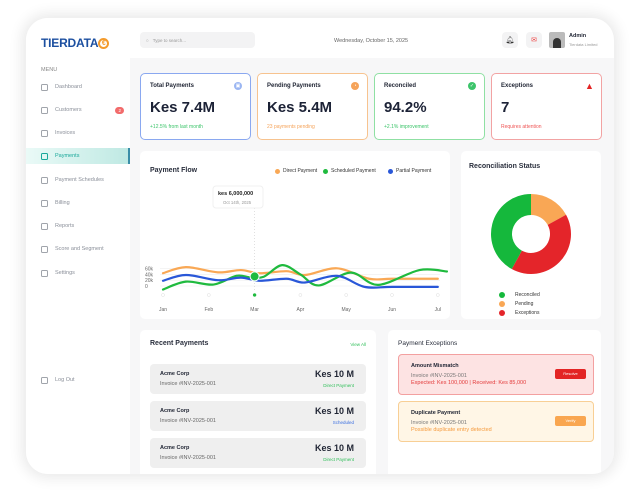 The image size is (640, 504). Describe the element at coordinates (65, 133) in the screenshot. I see `sidebar-item-label: Invoices` at that location.